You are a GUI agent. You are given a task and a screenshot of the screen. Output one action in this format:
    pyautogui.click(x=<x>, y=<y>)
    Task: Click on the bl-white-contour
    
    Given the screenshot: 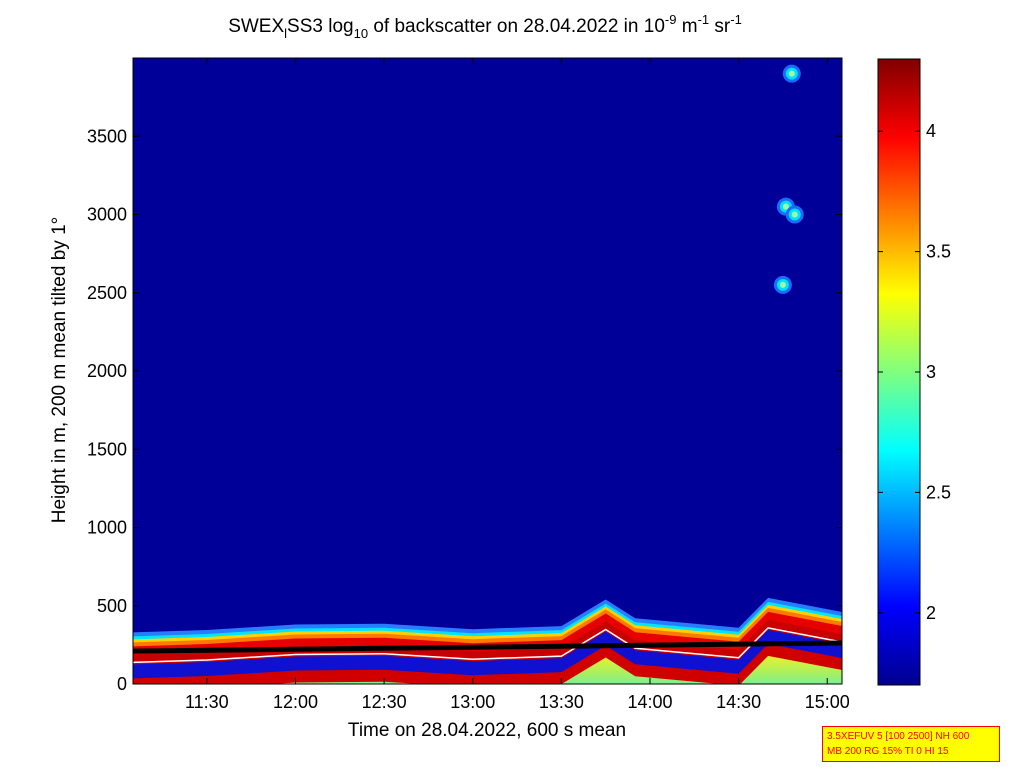 What is the action you would take?
    pyautogui.click(x=487, y=645)
    